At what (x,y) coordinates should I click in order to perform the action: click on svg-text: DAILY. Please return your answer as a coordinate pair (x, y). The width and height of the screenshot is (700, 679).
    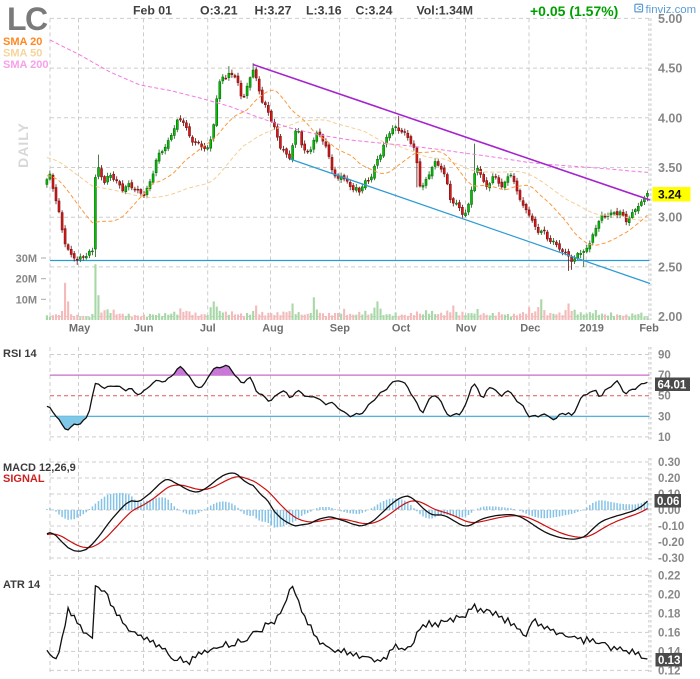
    Looking at the image, I should click on (23, 145).